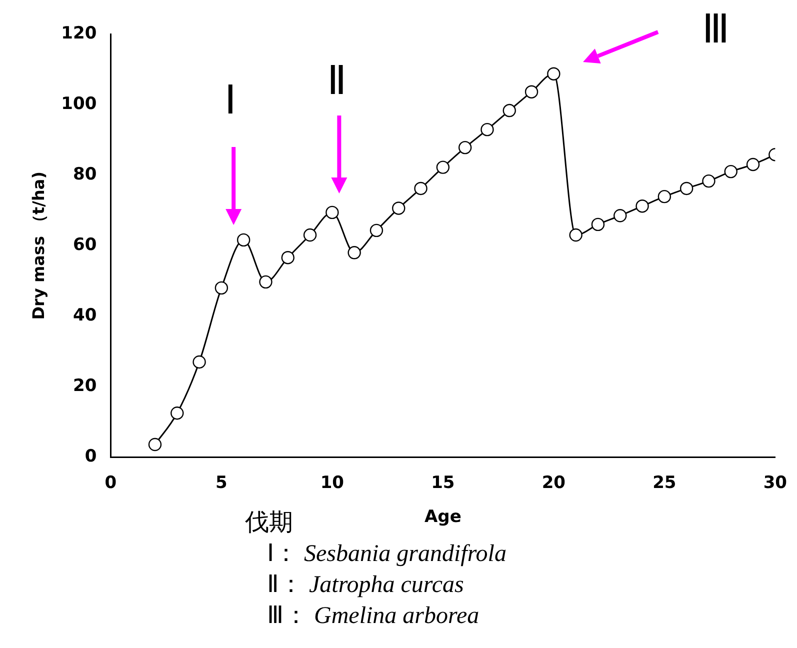 This screenshot has width=797, height=648. I want to click on text: Ⅰ： Sesbania grandifrola, so click(386, 554).